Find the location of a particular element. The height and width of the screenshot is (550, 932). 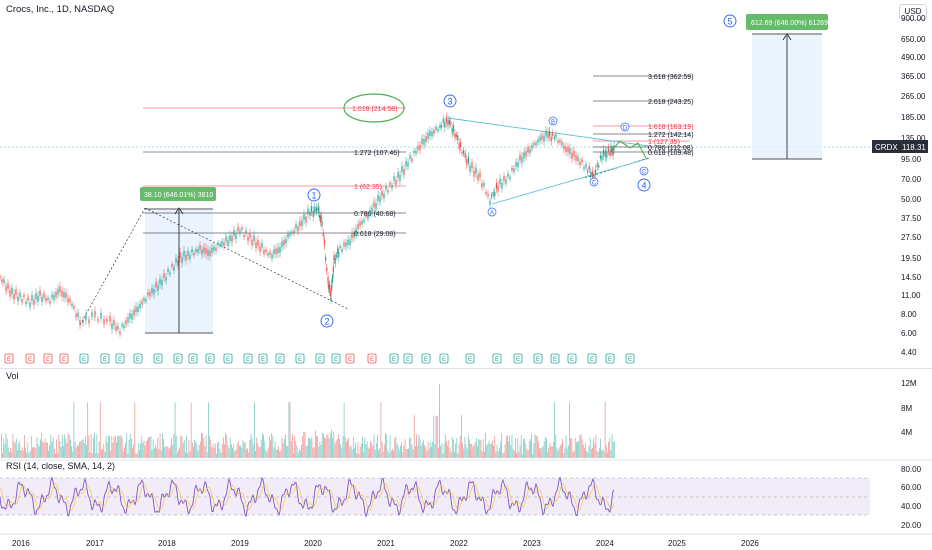

current-price: 118.31 is located at coordinates (914, 147).